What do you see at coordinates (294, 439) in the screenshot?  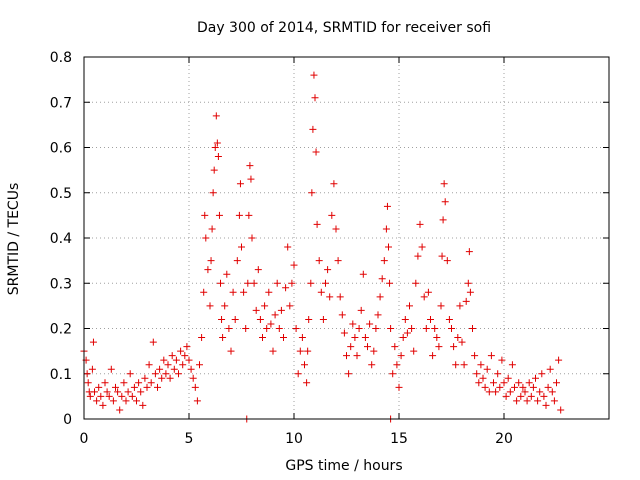 I see `x-tick-label: 10` at bounding box center [294, 439].